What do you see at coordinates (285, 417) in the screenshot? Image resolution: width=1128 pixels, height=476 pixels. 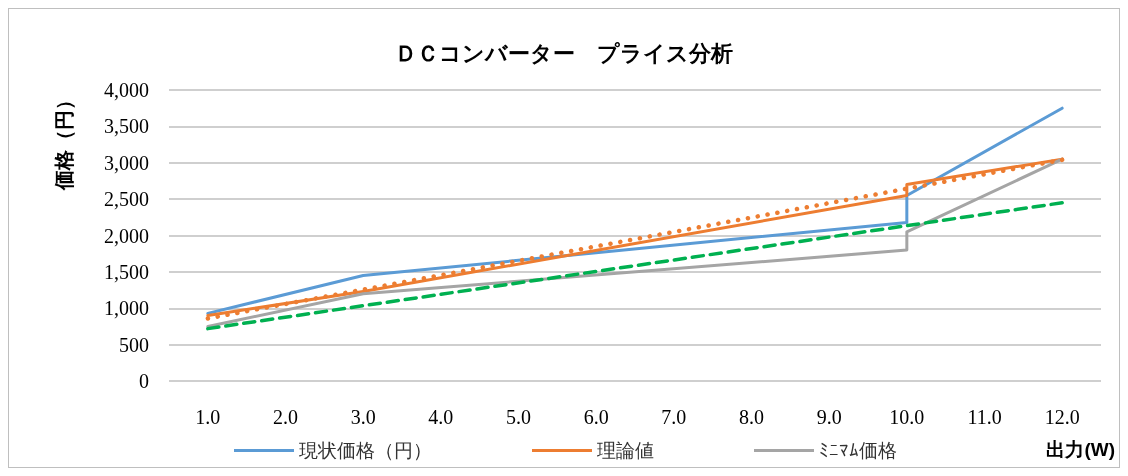 I see `x-tick-label: 2.0` at bounding box center [285, 417].